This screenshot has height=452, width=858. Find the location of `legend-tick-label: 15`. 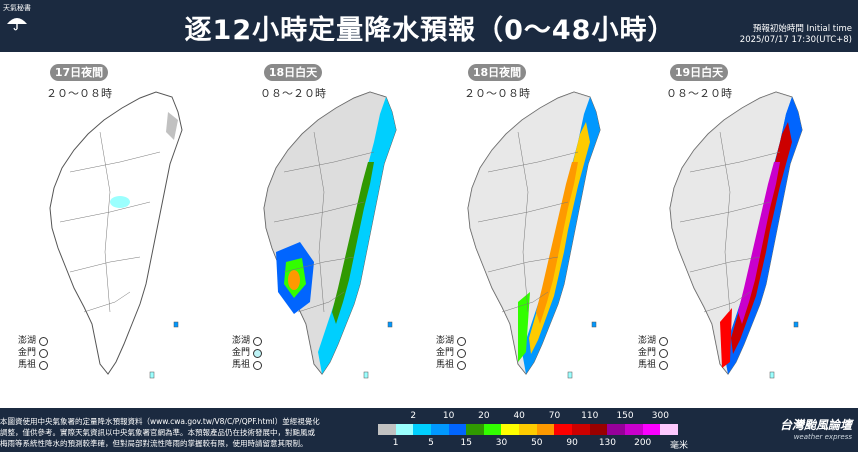

legend-tick-label: 15 is located at coordinates (466, 443).